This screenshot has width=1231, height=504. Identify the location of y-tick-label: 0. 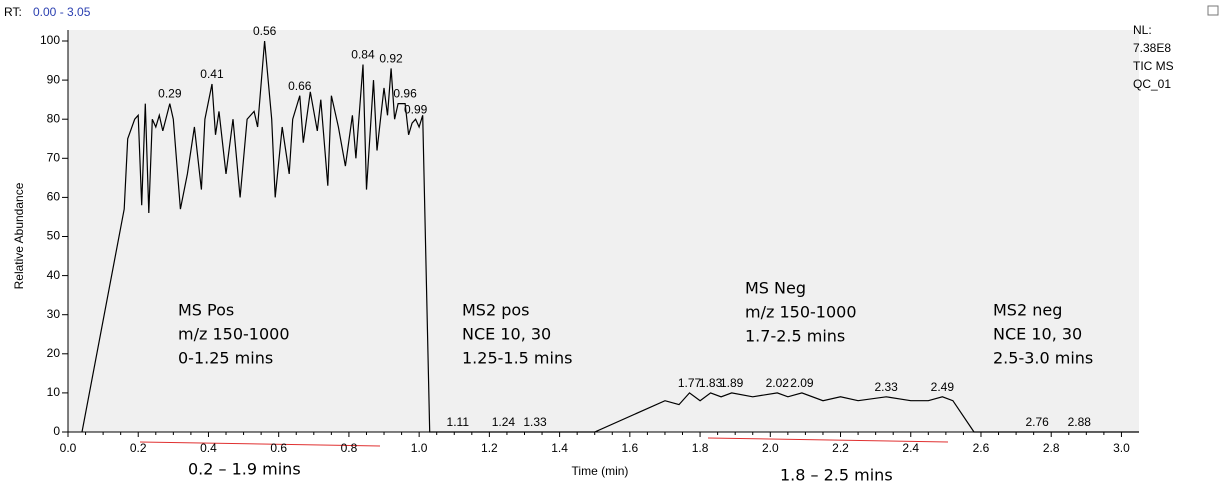
(56, 431).